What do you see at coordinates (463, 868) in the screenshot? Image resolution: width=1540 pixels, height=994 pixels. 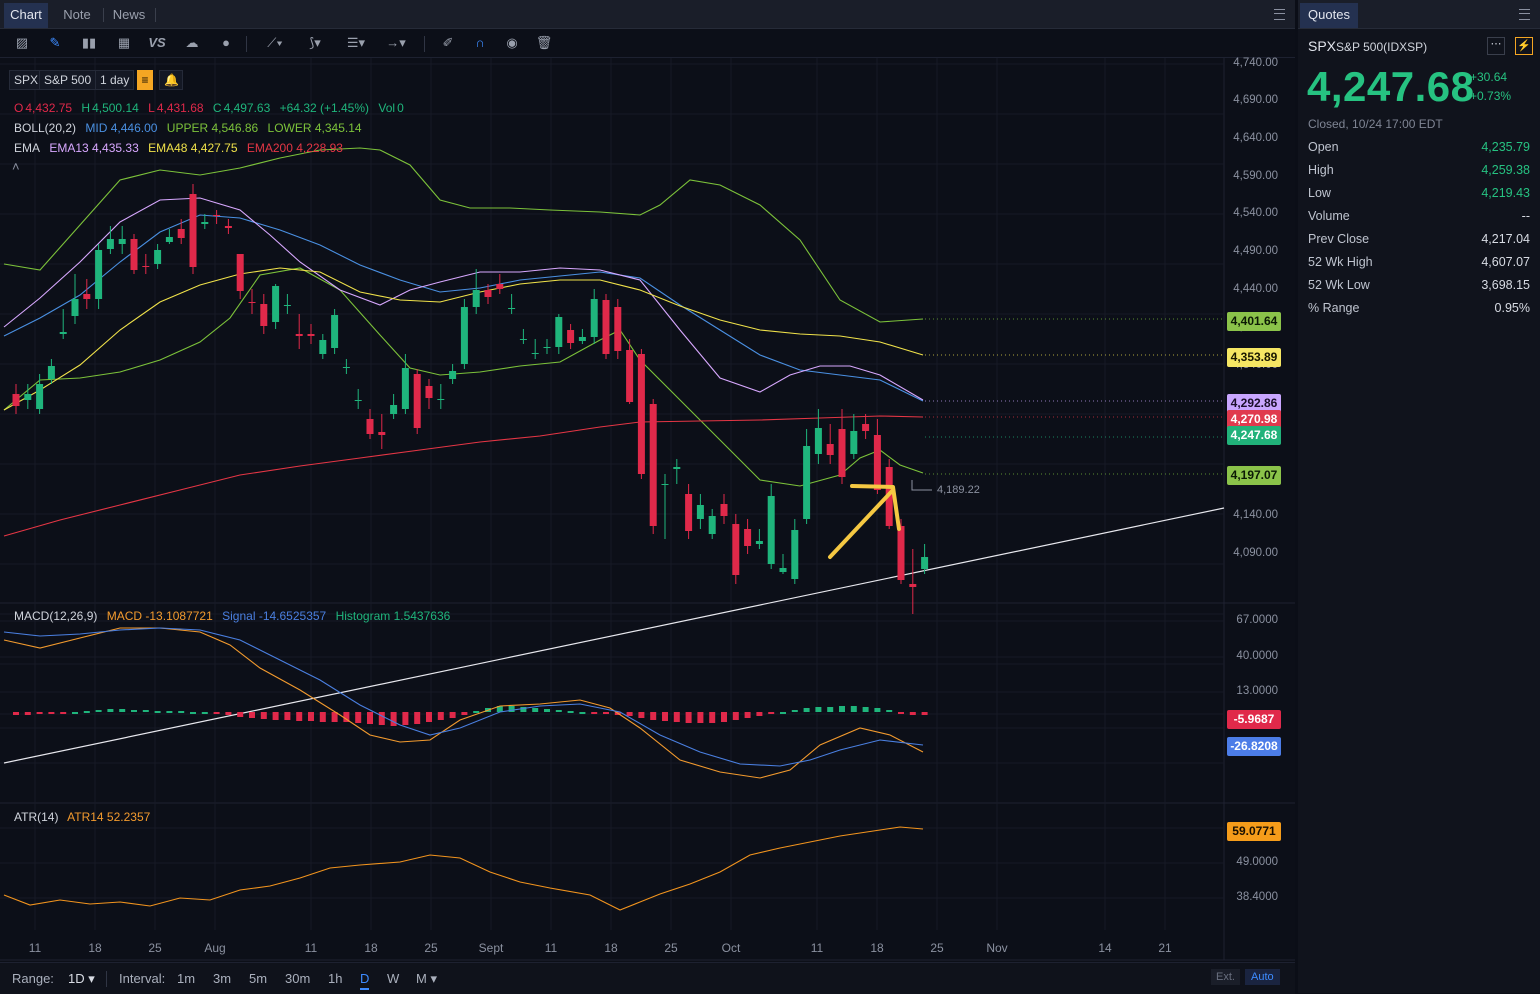 I see `atr-line` at bounding box center [463, 868].